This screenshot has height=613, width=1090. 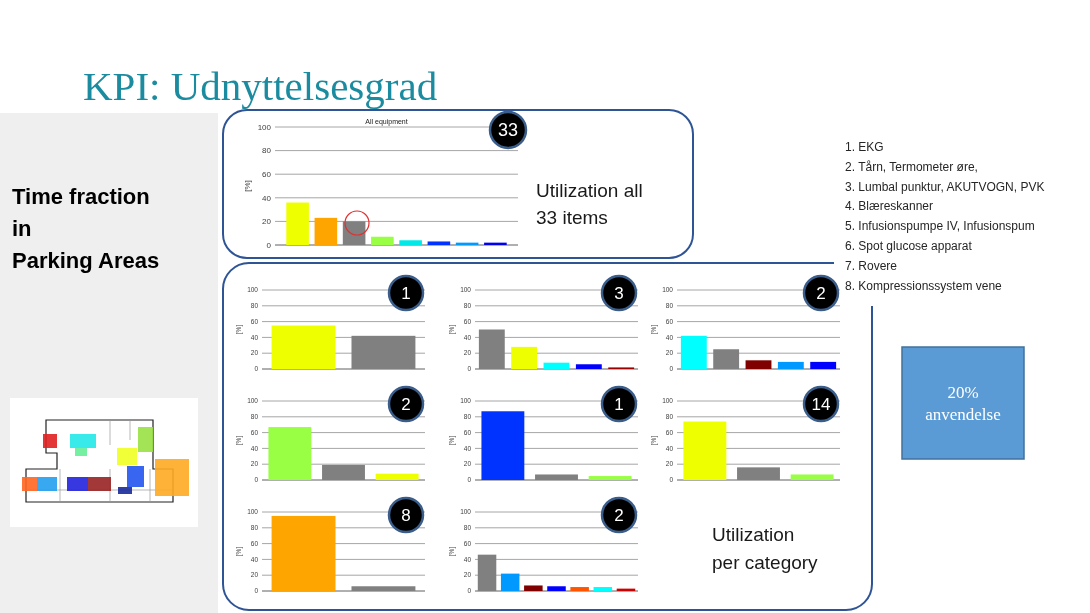 What do you see at coordinates (267, 151) in the screenshot?
I see `y-tick-label: 80` at bounding box center [267, 151].